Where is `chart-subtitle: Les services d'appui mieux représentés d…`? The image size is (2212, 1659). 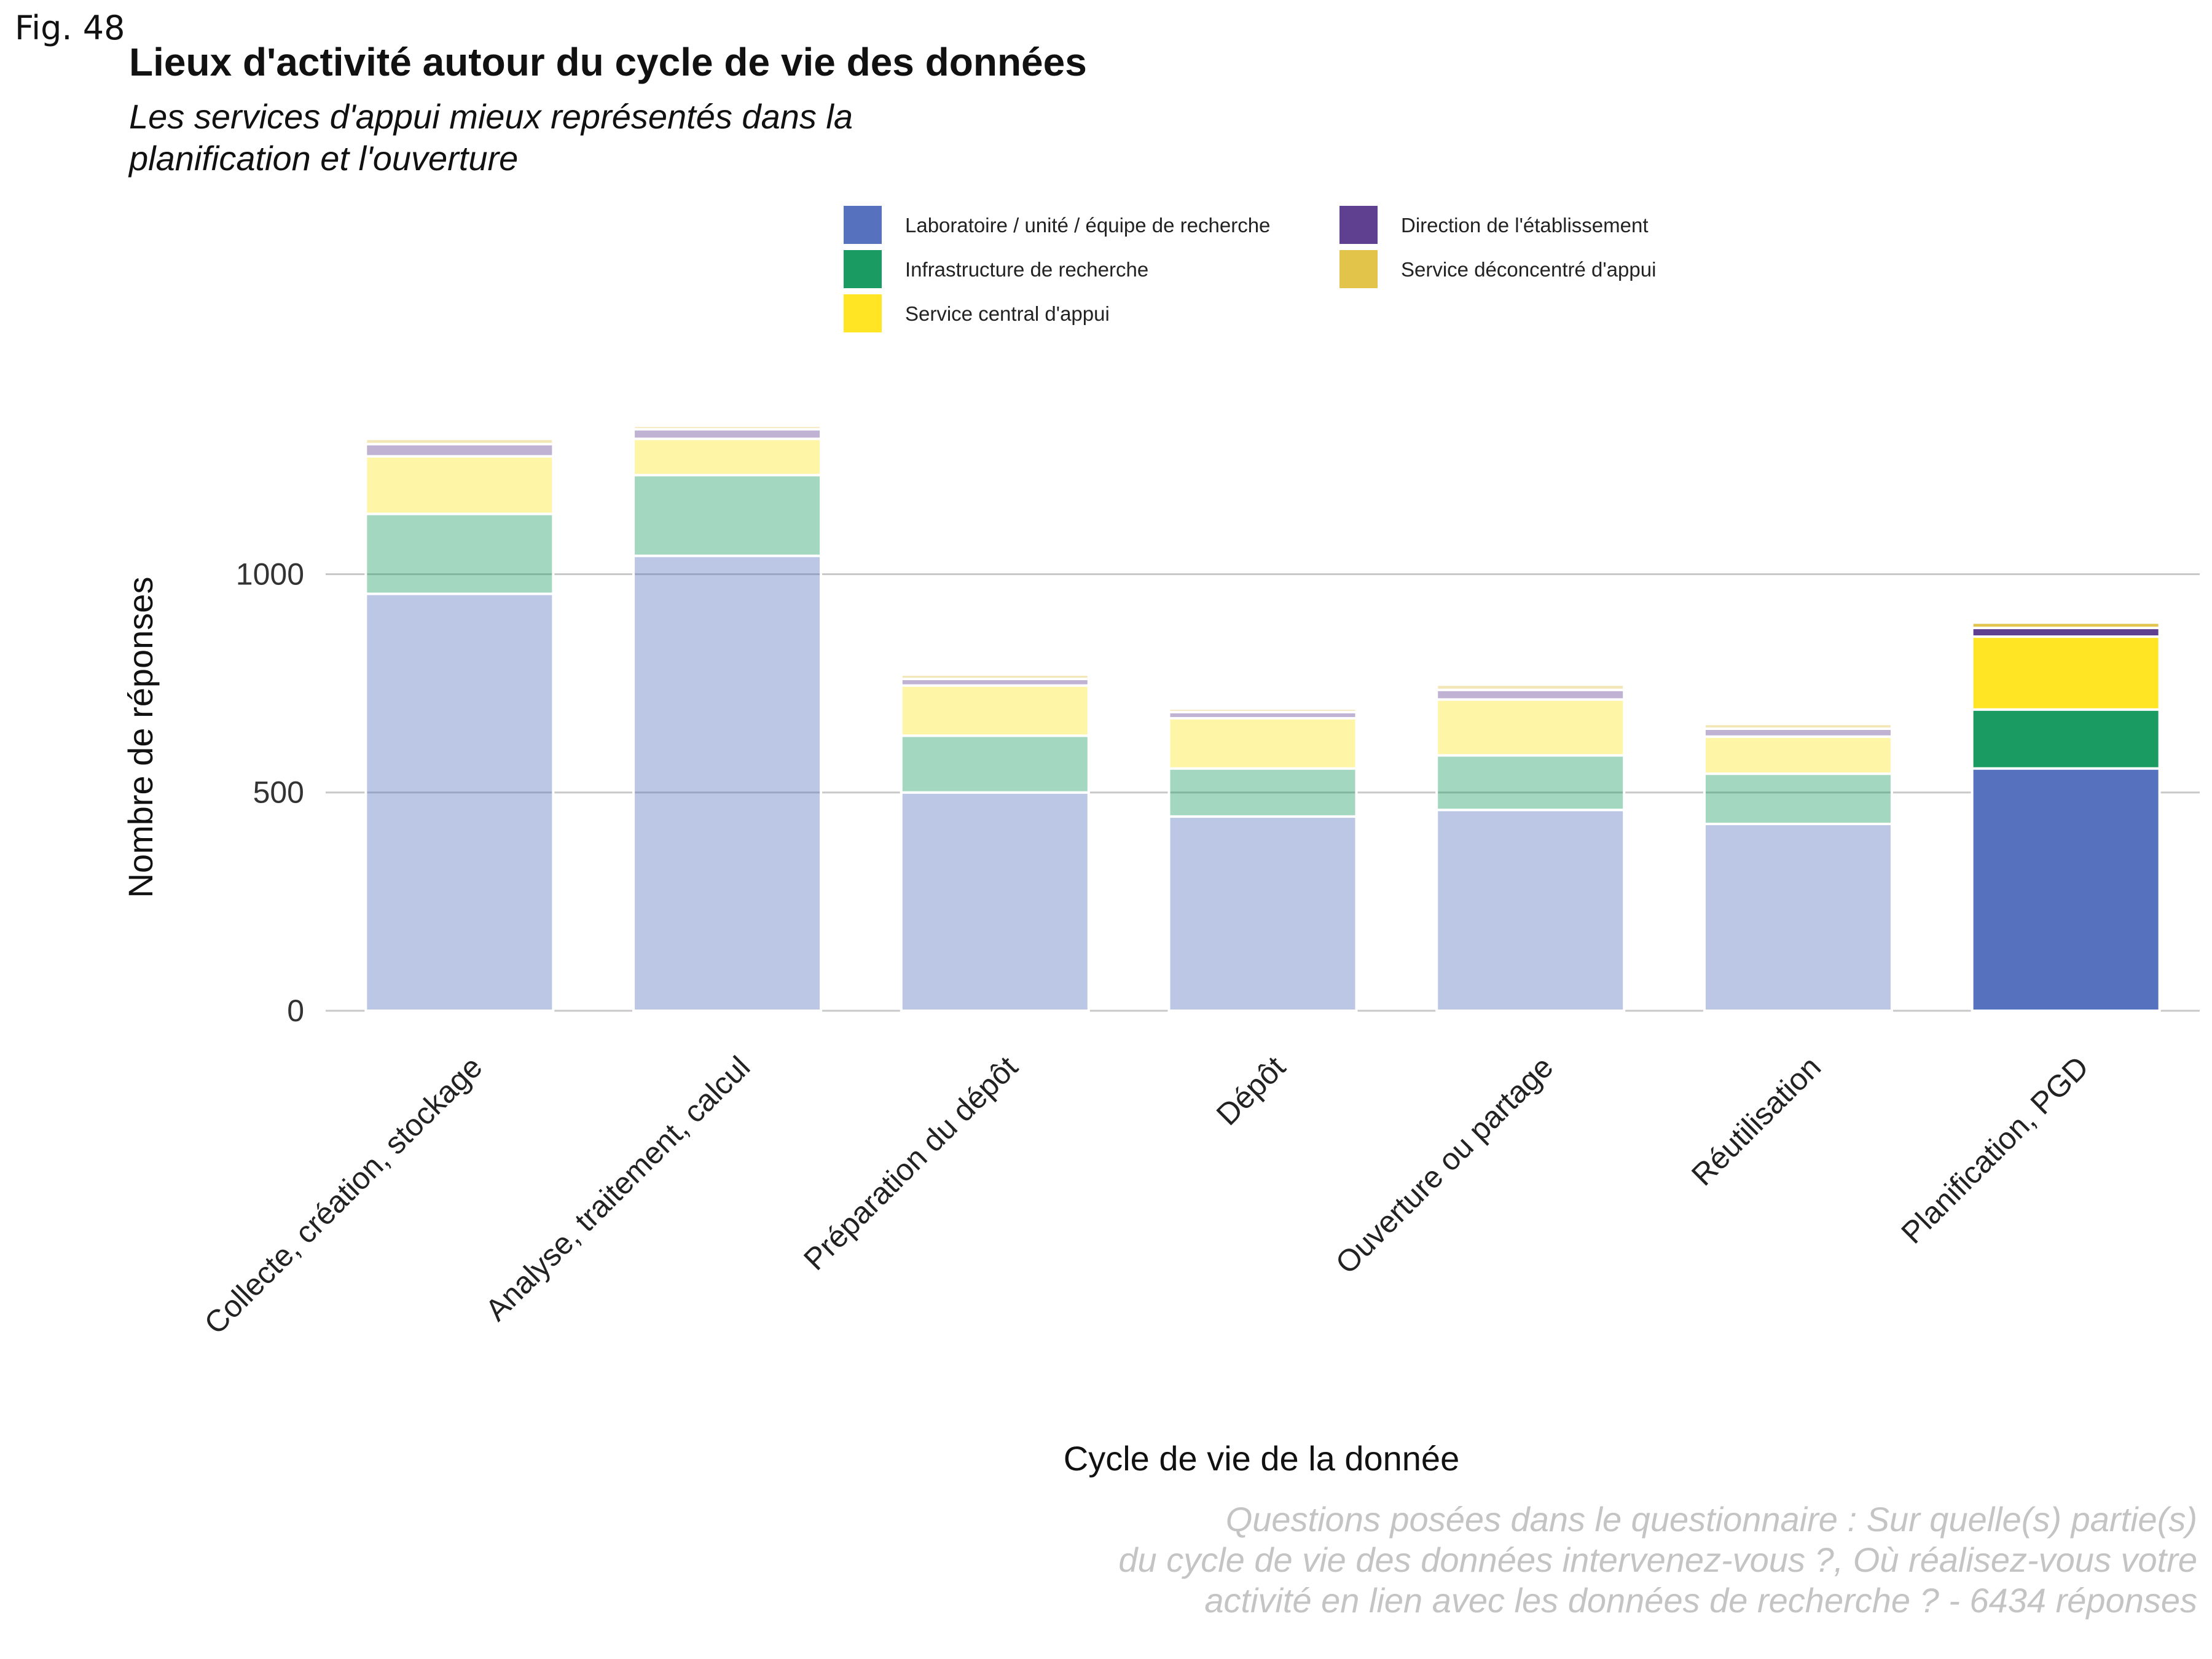
chart-subtitle: Les services d'appui mieux représentés d… is located at coordinates (491, 137).